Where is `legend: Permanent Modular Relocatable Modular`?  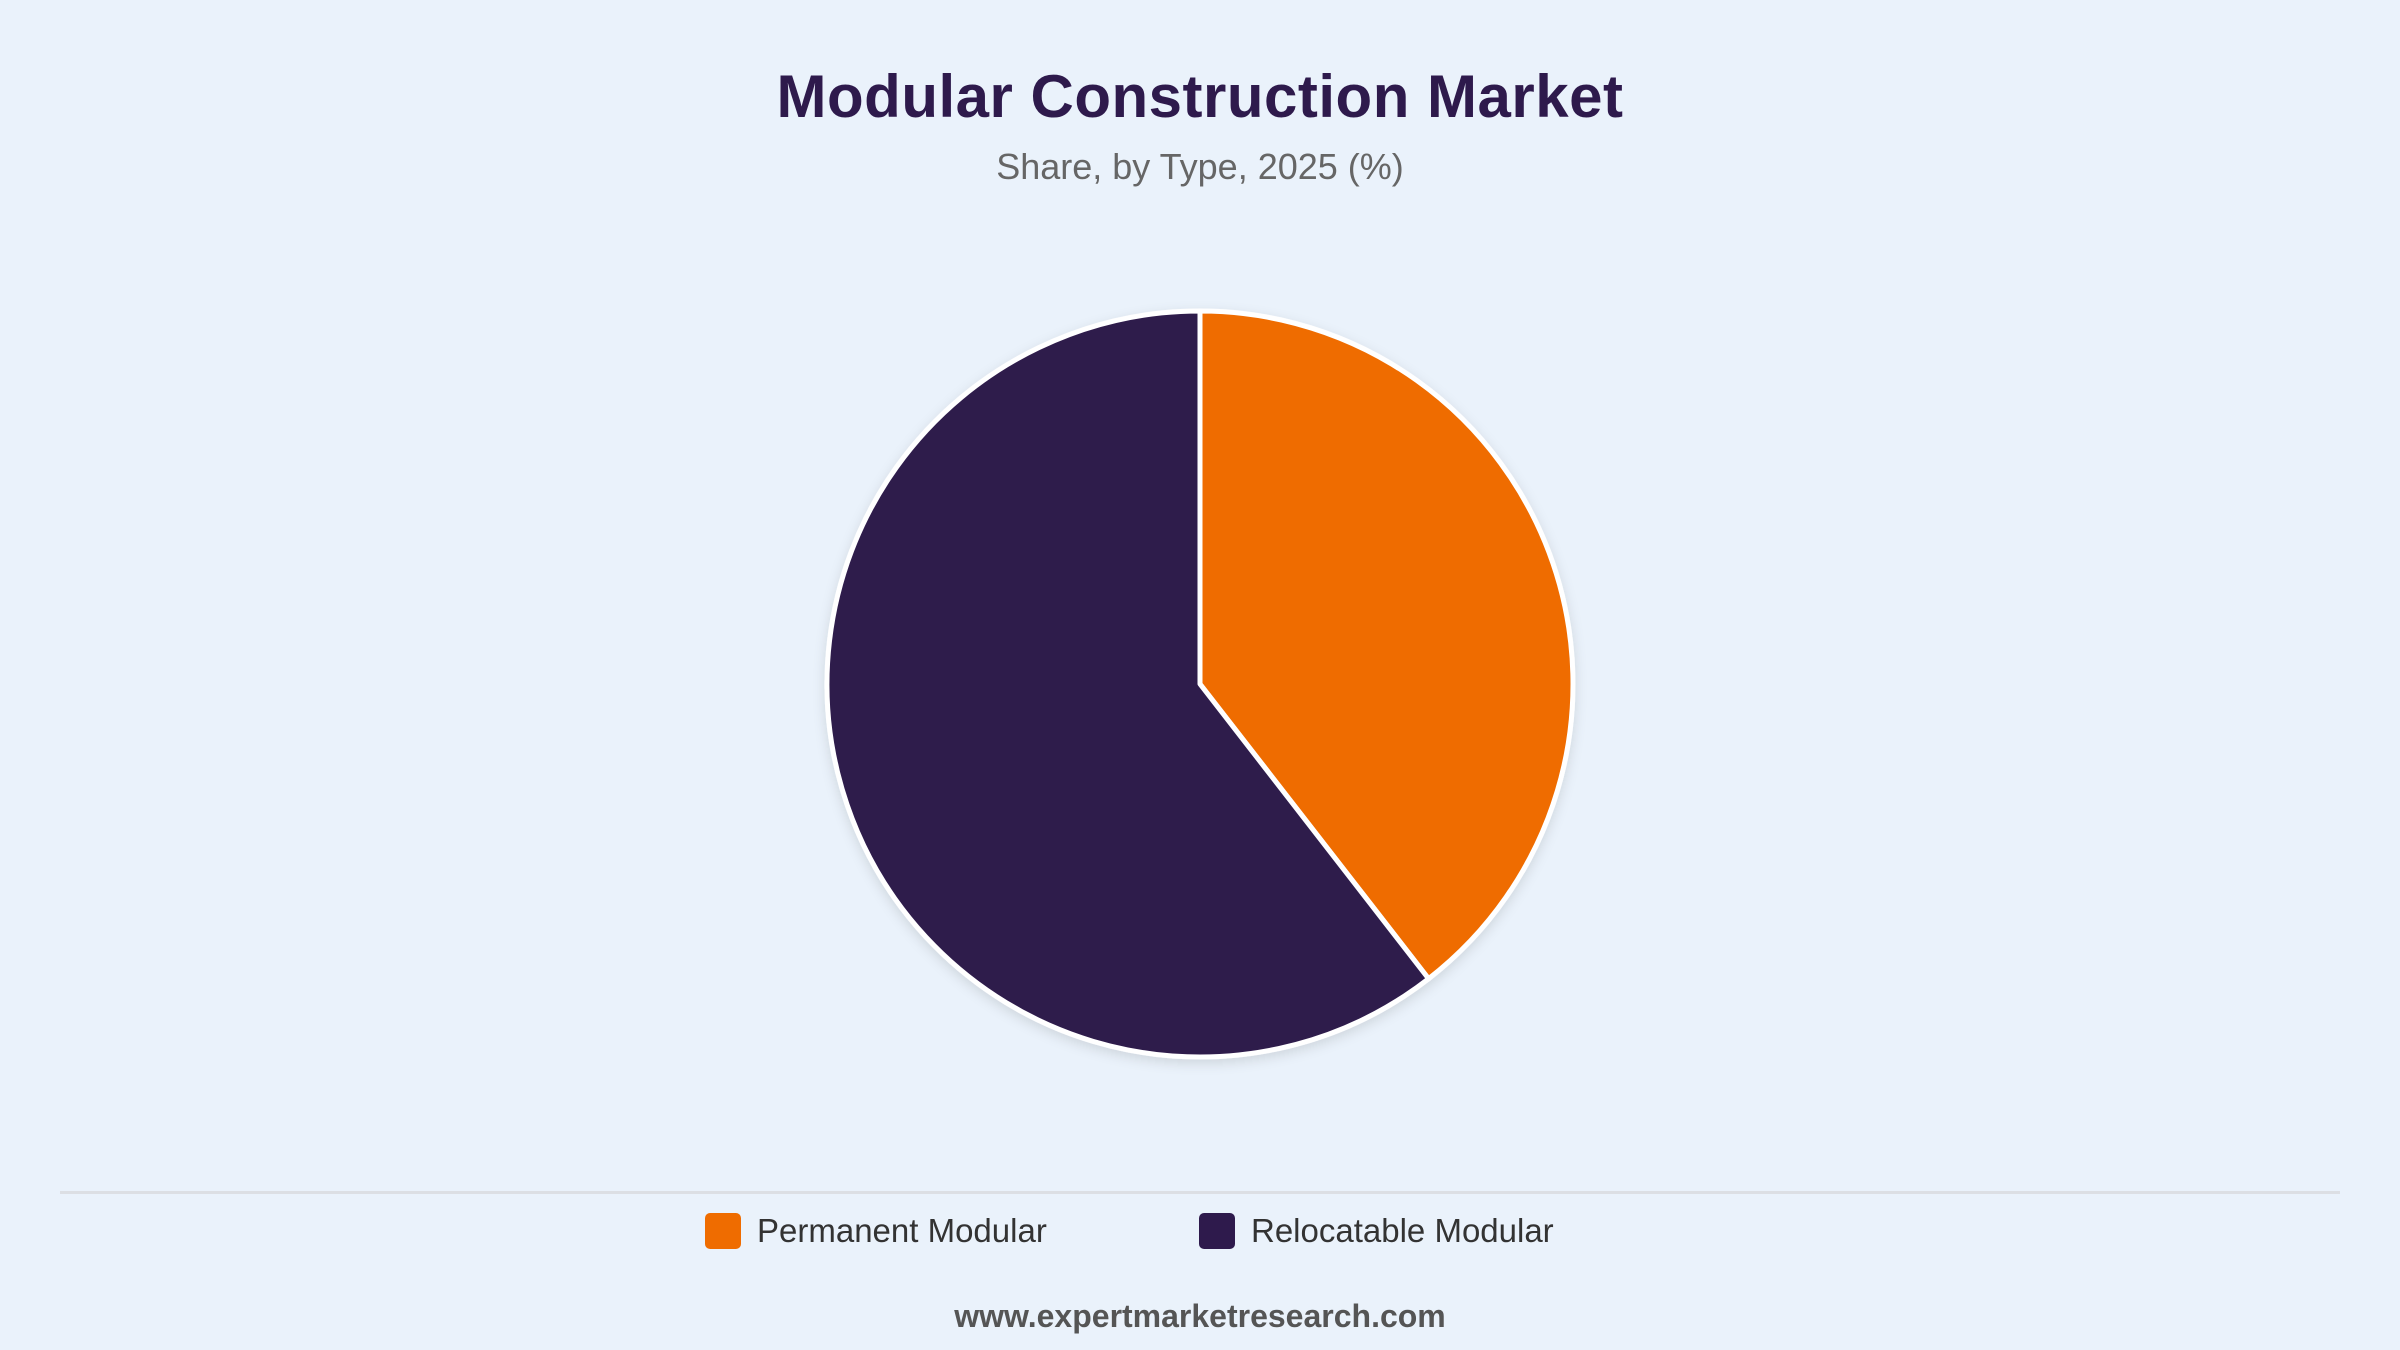
legend: Permanent Modular Relocatable Modular is located at coordinates (1200, 1231).